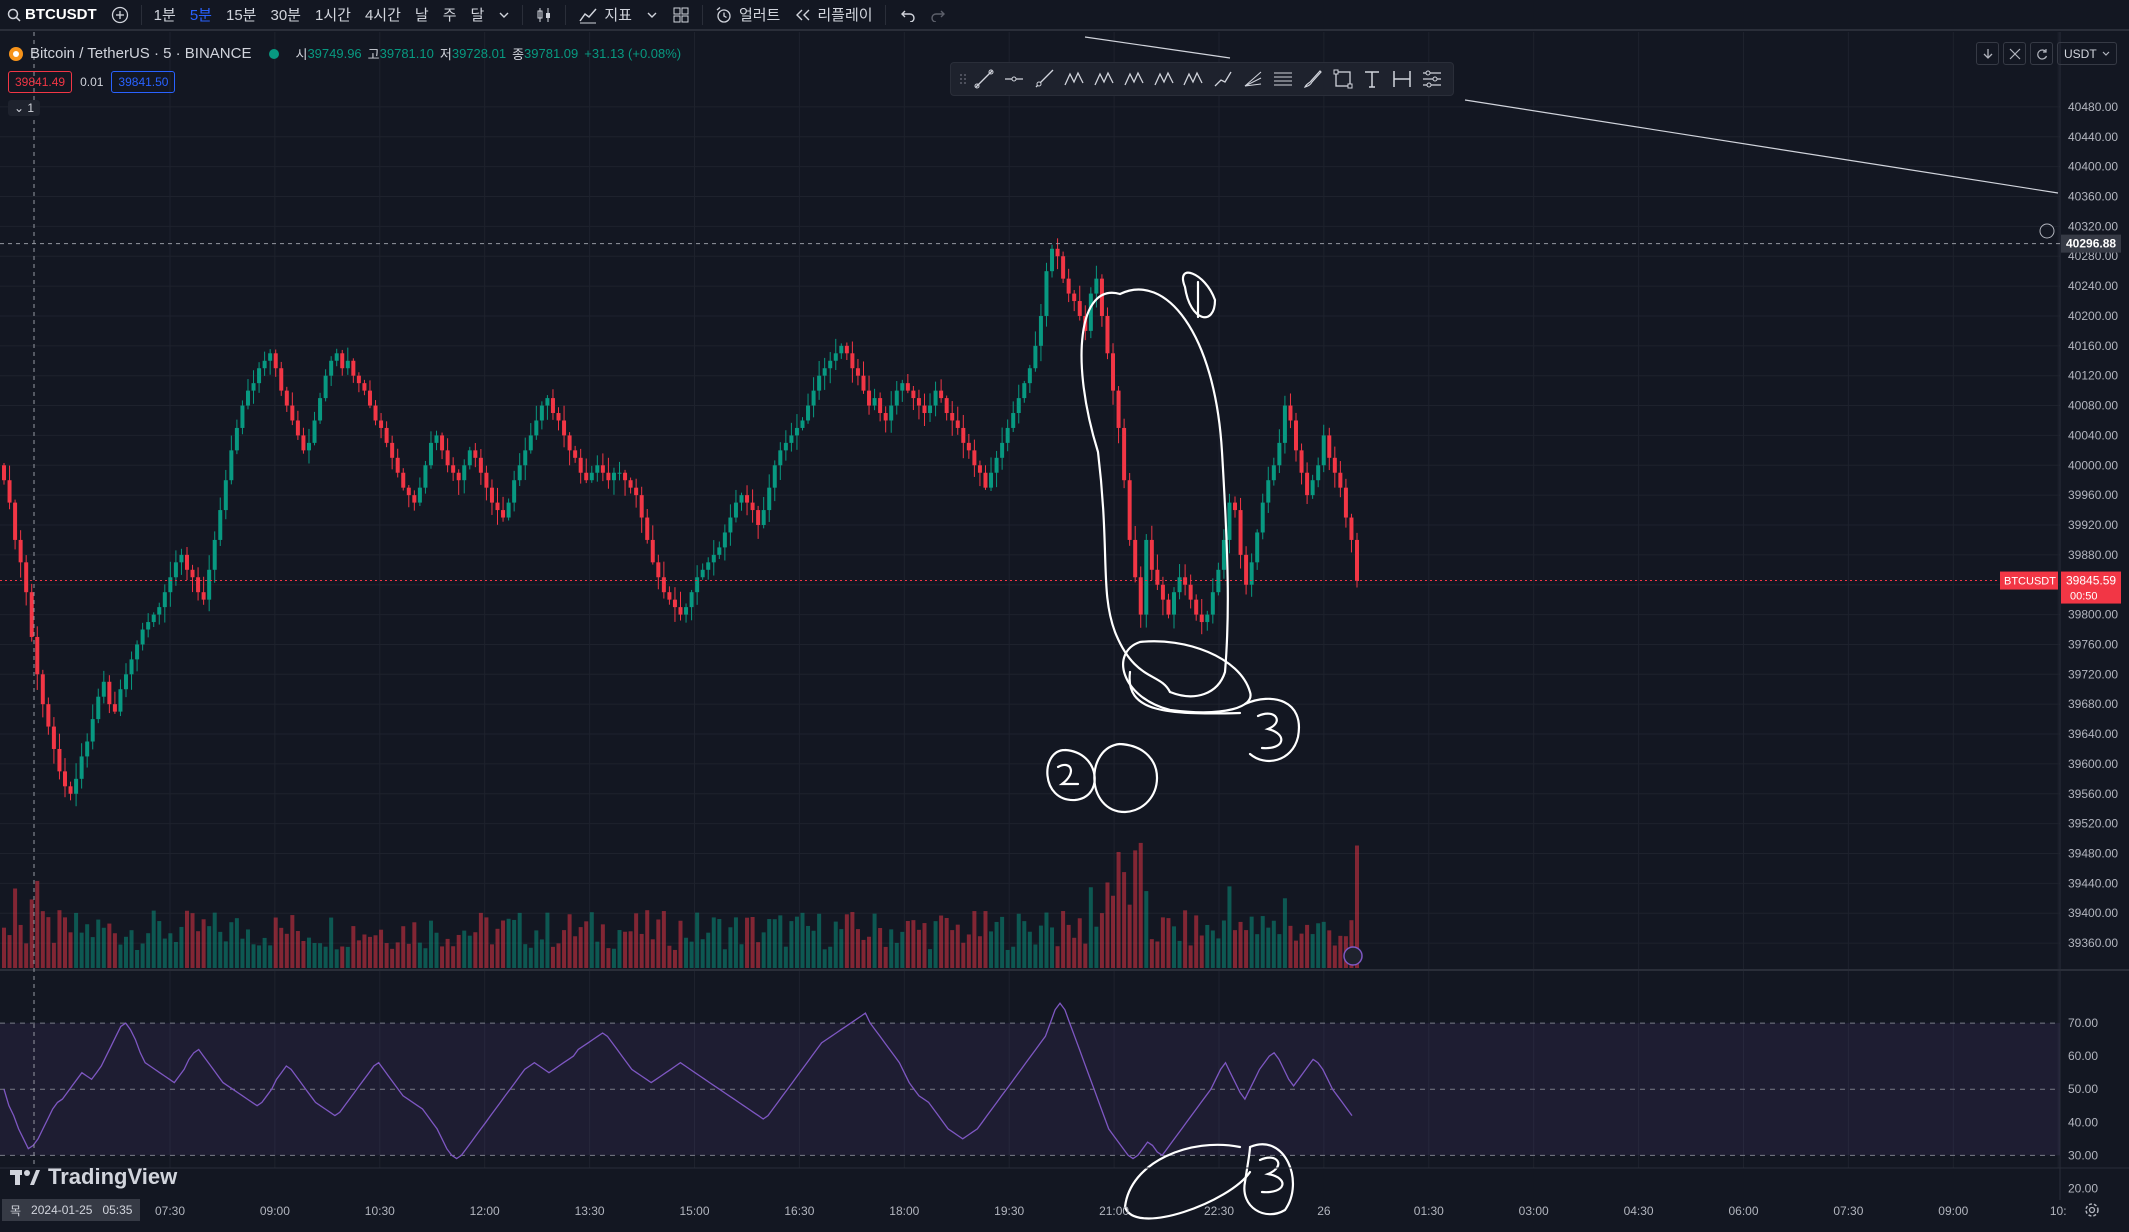 The image size is (2129, 1232). Describe the element at coordinates (1253, 79) in the screenshot. I see `fib-fan-tool` at that location.